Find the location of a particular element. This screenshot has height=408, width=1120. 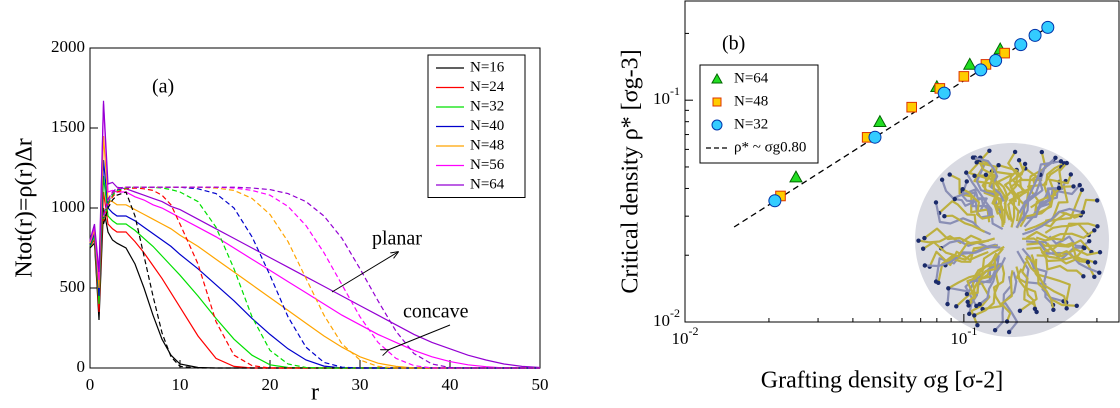

legend-label: N=56 is located at coordinates (487, 165).